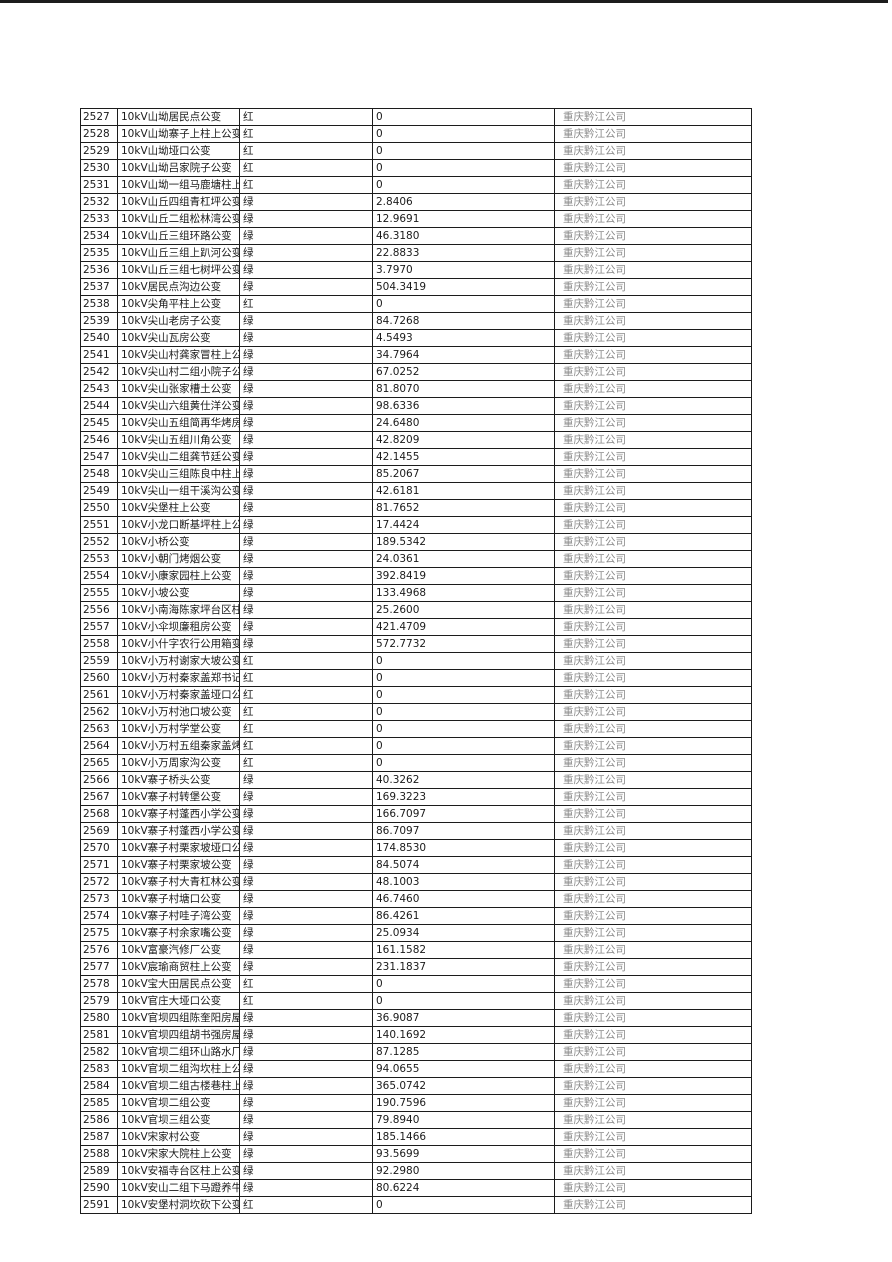 This screenshot has height=1262, width=892. Describe the element at coordinates (463, 1086) in the screenshot. I see `value-cell: 365.0742` at that location.